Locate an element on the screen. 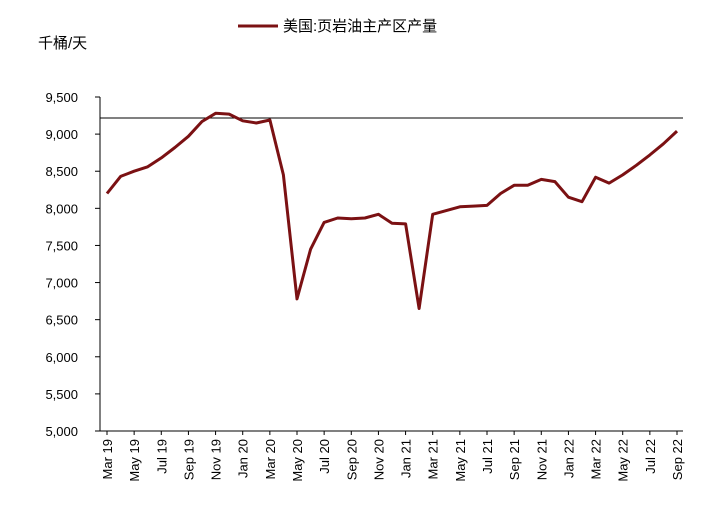 This screenshot has width=718, height=518. y-tick-label: 7,500 is located at coordinates (61, 245).